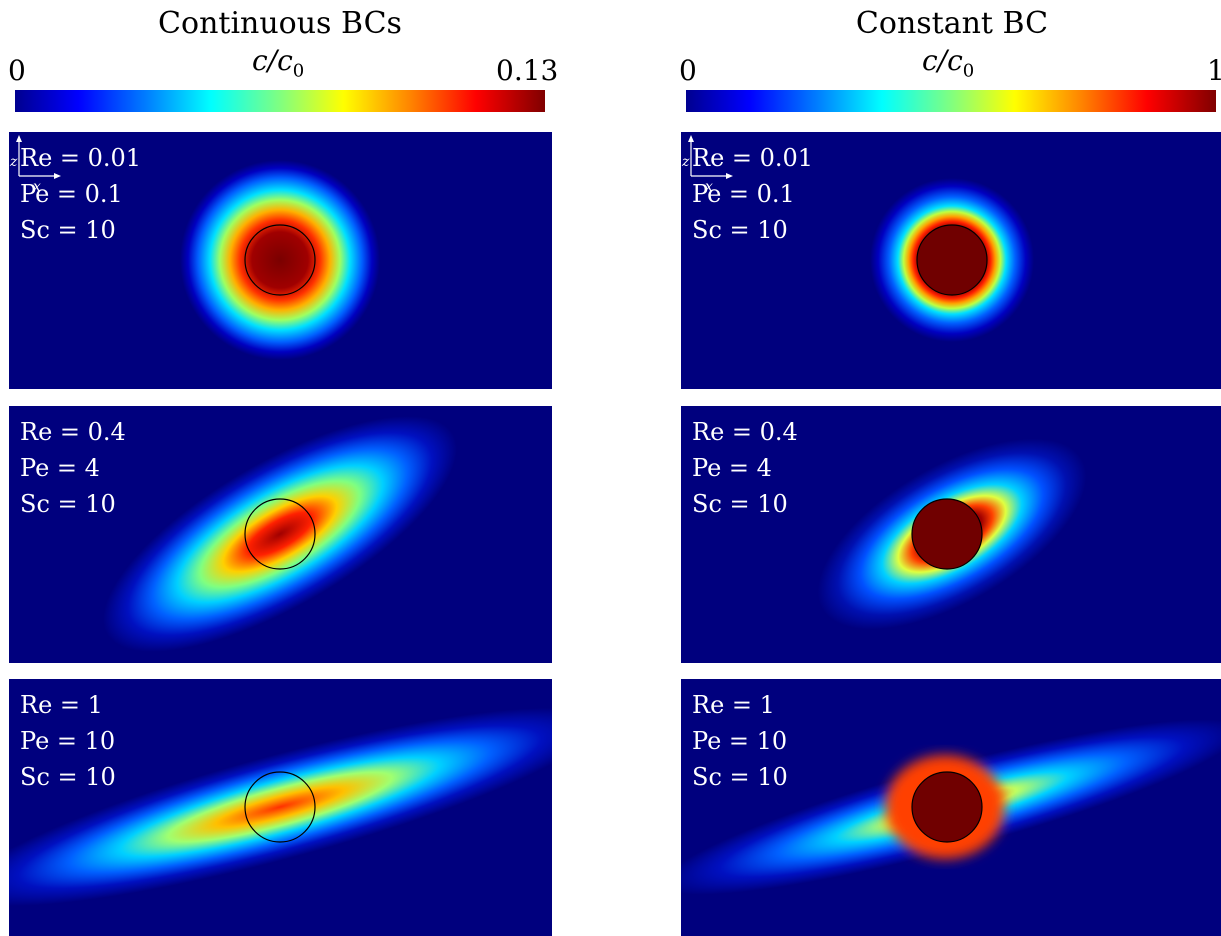 Image resolution: width=1221 pixels, height=936 pixels. I want to click on panel-constant-row1: Re = 0.01 Pe = 0.1 Sc = 10 z x, so click(951, 260).